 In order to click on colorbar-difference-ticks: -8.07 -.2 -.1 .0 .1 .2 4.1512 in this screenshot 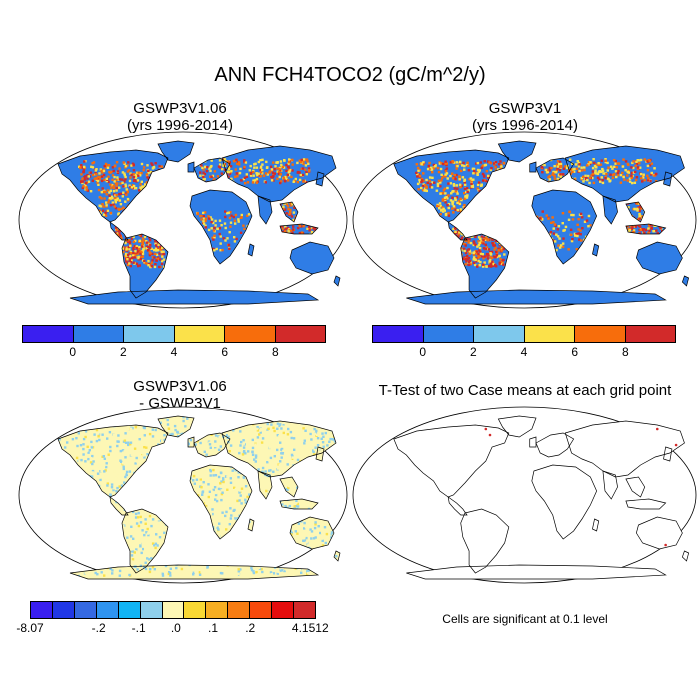, I will do `click(172, 629)`.